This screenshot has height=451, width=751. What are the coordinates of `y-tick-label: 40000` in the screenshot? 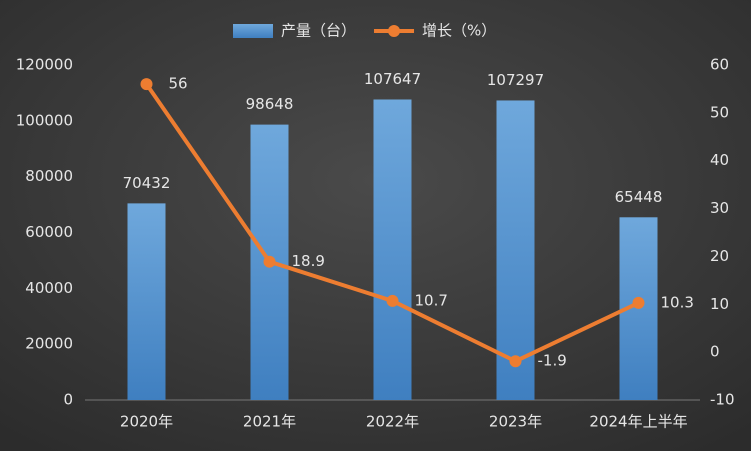 It's located at (49, 288).